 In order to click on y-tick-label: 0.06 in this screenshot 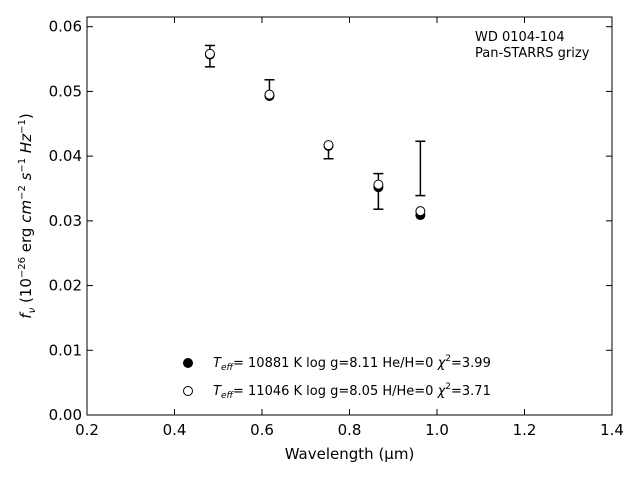, I will do `click(65, 27)`.